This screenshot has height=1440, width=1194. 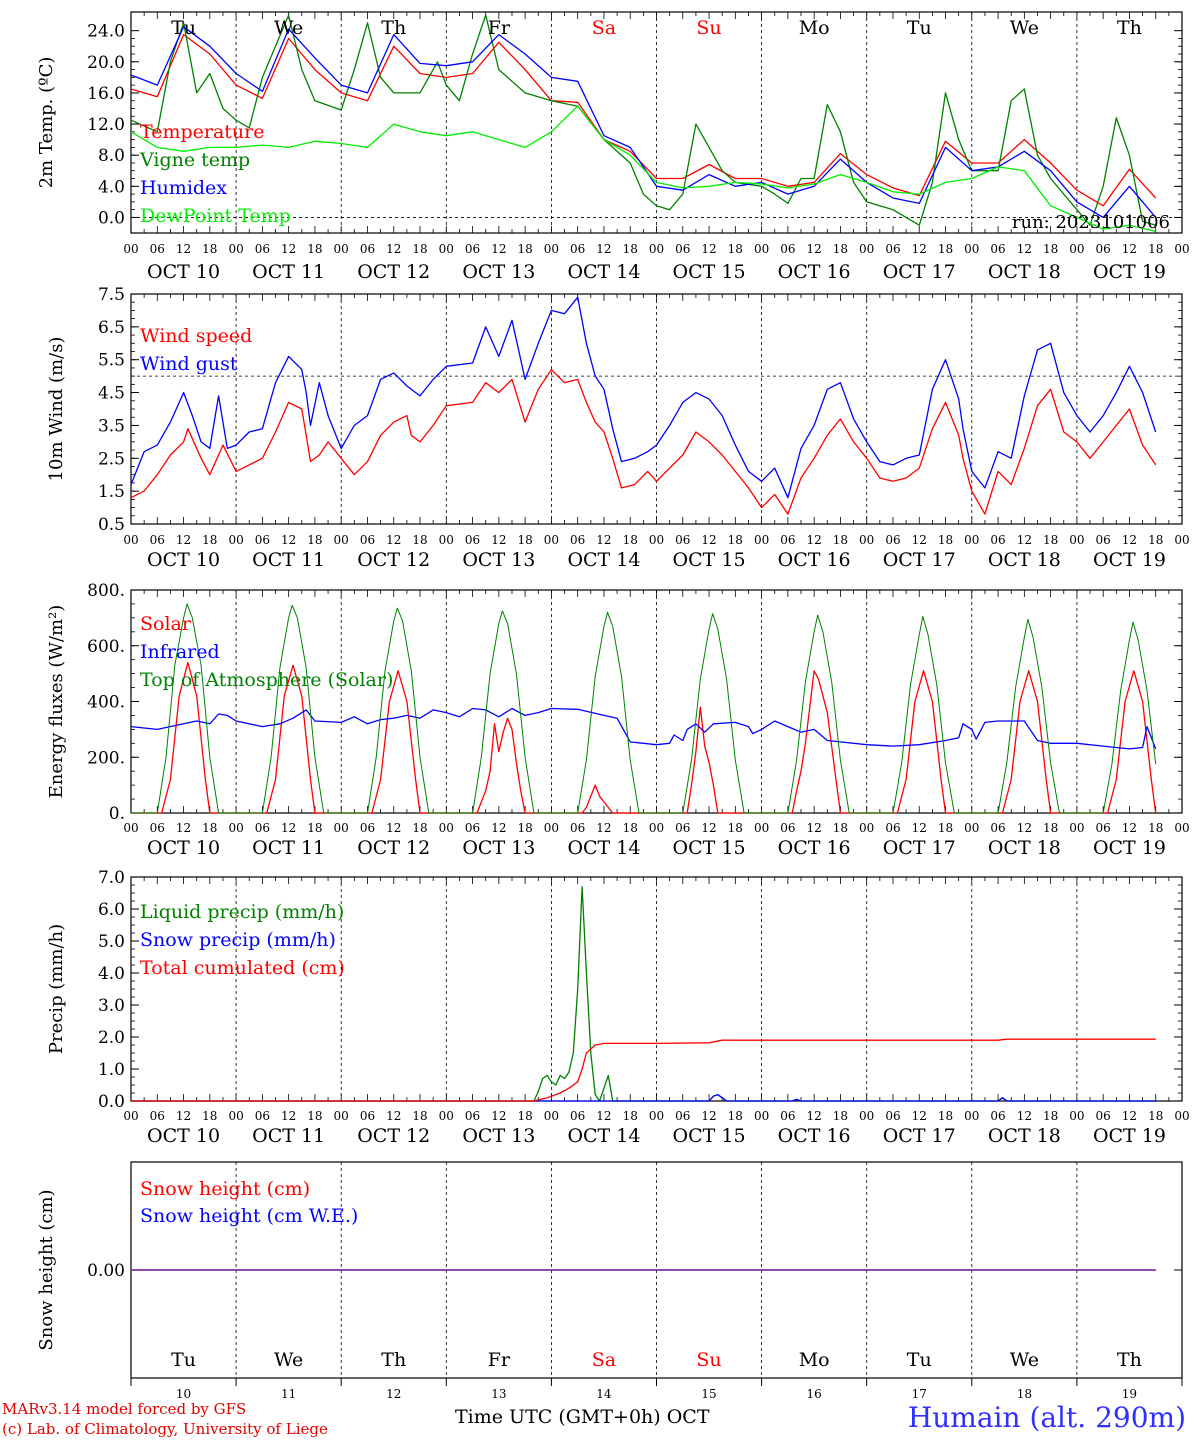 I want to click on flux-panel-frame, so click(x=656, y=701).